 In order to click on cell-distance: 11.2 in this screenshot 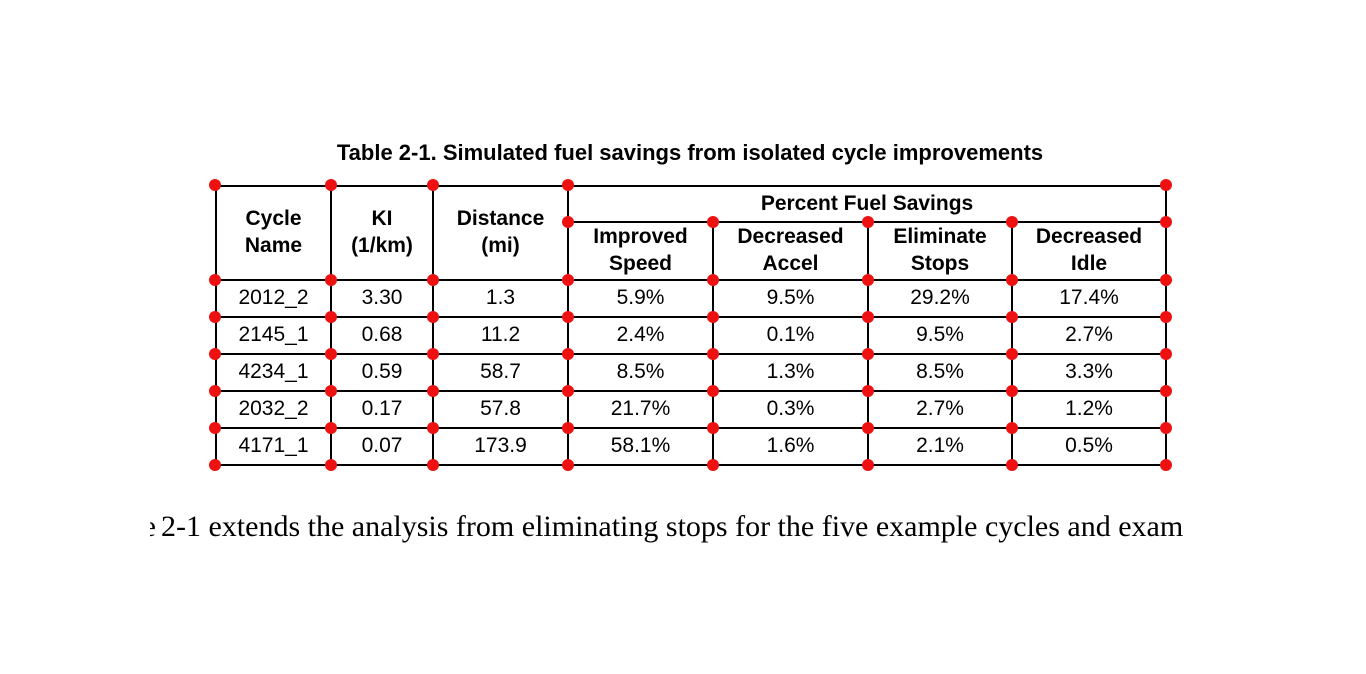, I will do `click(500, 335)`.